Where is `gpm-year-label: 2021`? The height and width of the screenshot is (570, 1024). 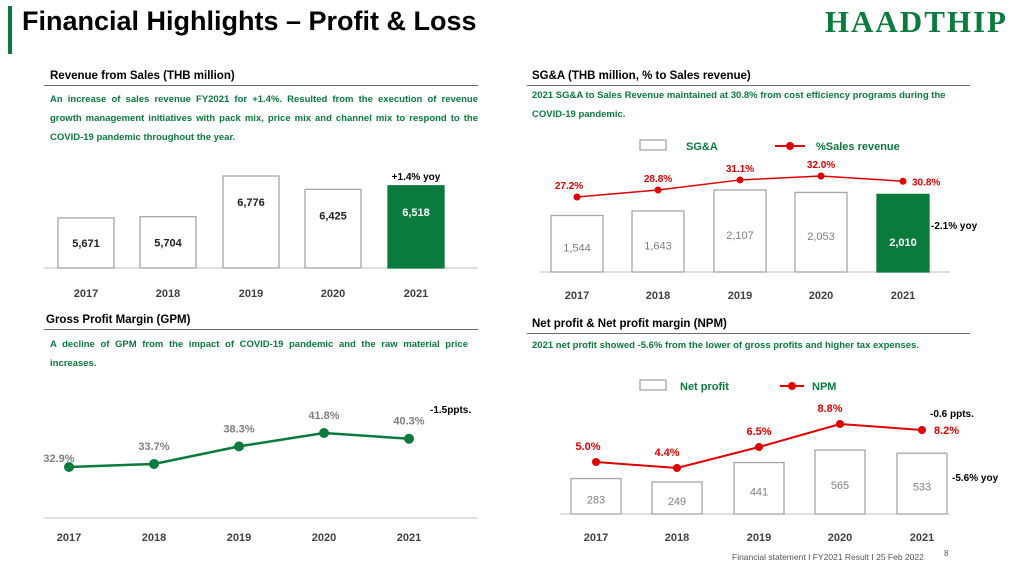
gpm-year-label: 2021 is located at coordinates (409, 538).